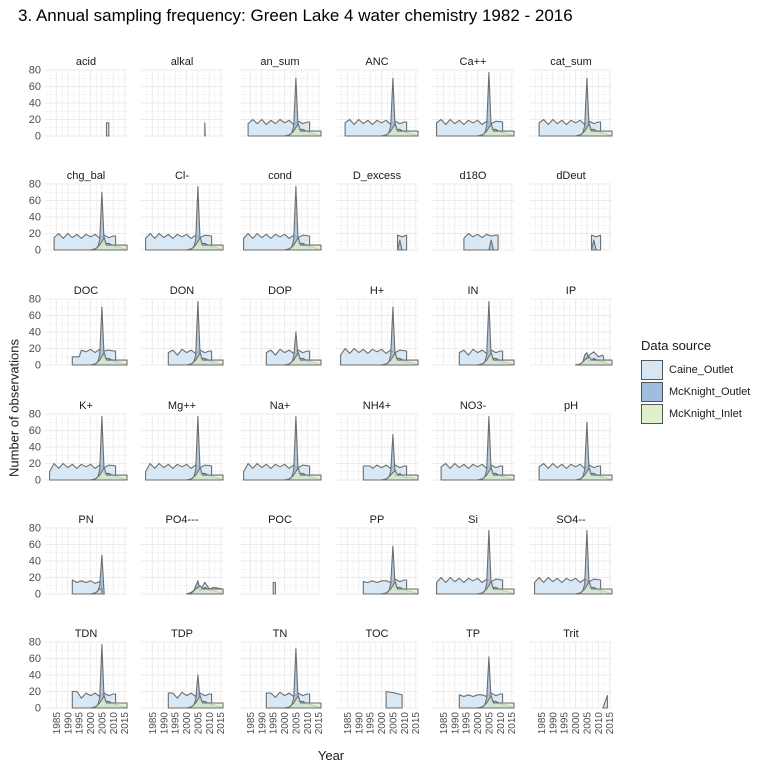 The image size is (768, 768). Describe the element at coordinates (570, 634) in the screenshot. I see `facet-label-trit: Trit` at that location.